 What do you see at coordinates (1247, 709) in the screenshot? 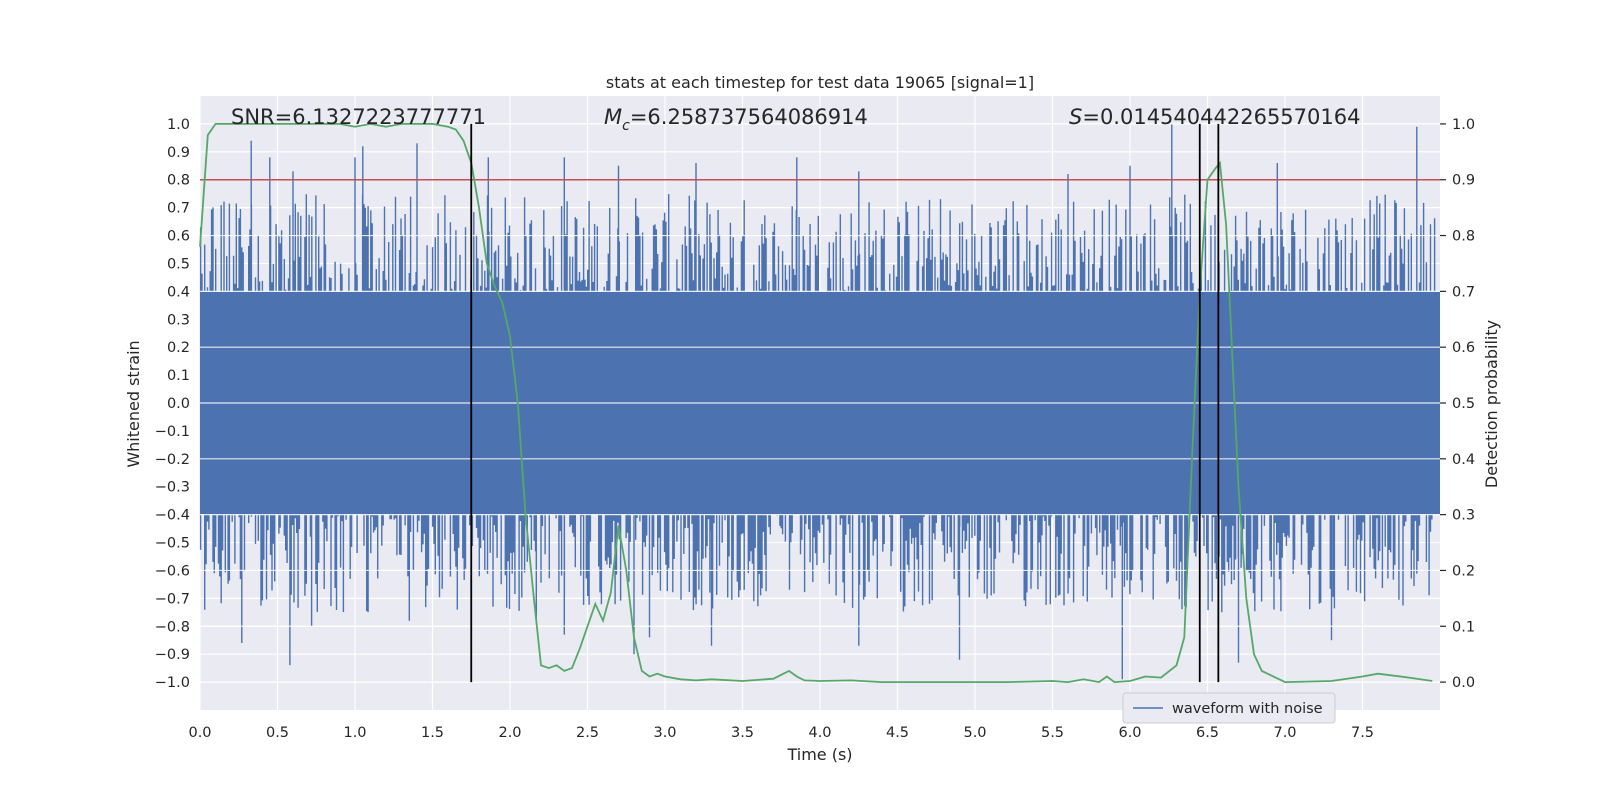
I see `legend-label-waveform: waveform with noise` at bounding box center [1247, 709].